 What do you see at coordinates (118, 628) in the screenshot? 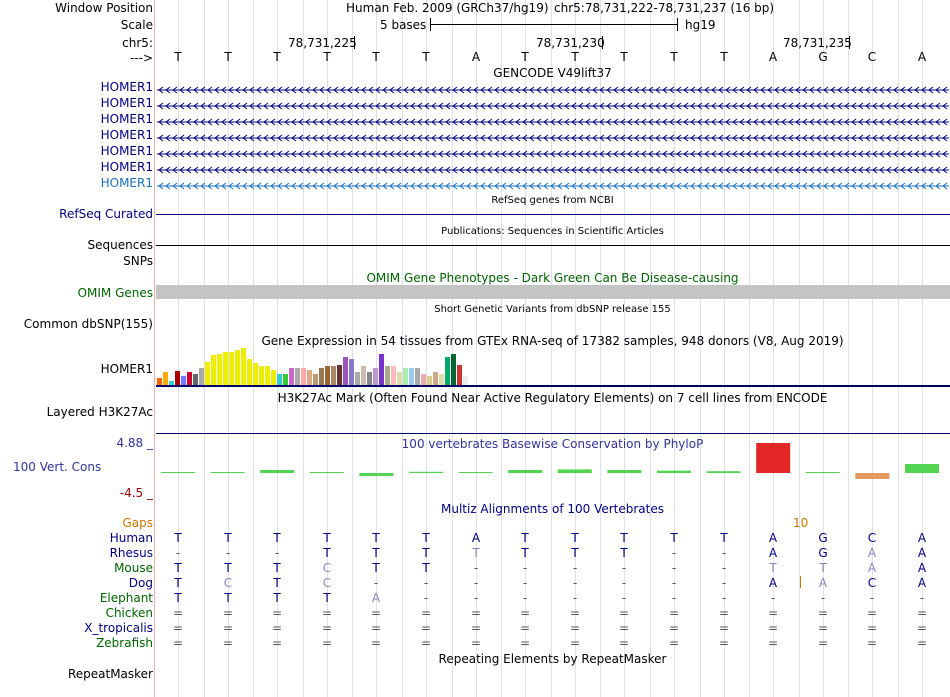
I see `species-label: X_tropicalis` at bounding box center [118, 628].